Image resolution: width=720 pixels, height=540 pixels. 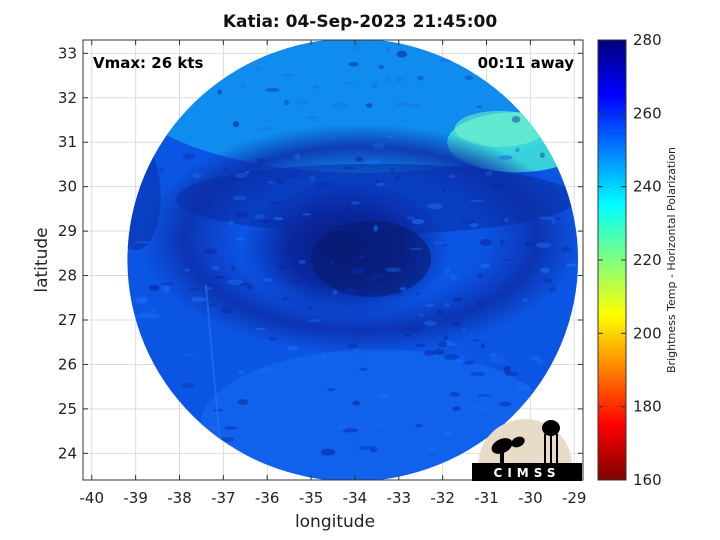 What do you see at coordinates (527, 472) in the screenshot?
I see `logo-banner` at bounding box center [527, 472].